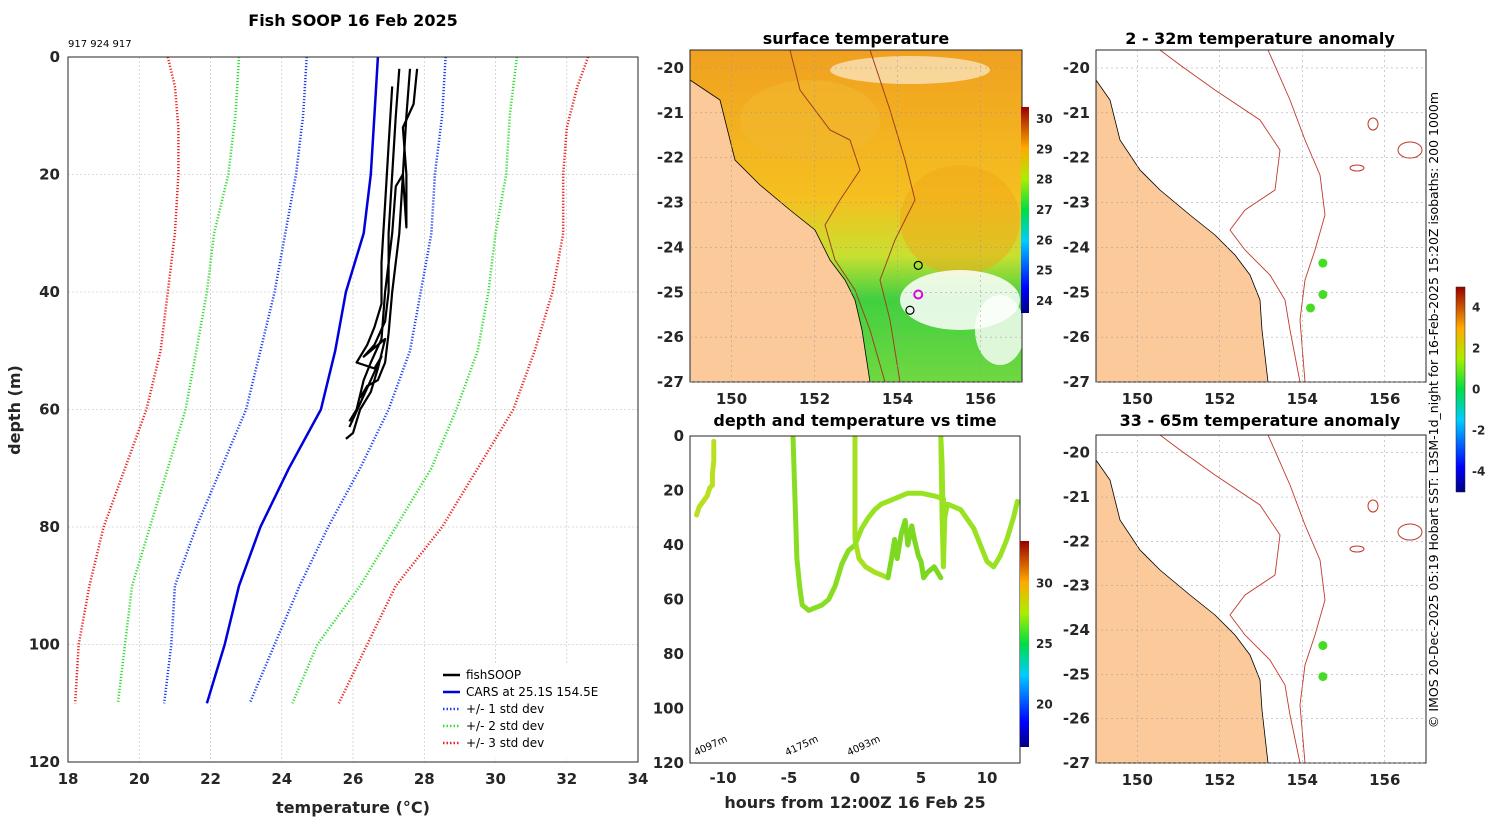  What do you see at coordinates (49, 410) in the screenshot?
I see `profile-ytick: 60` at bounding box center [49, 410].